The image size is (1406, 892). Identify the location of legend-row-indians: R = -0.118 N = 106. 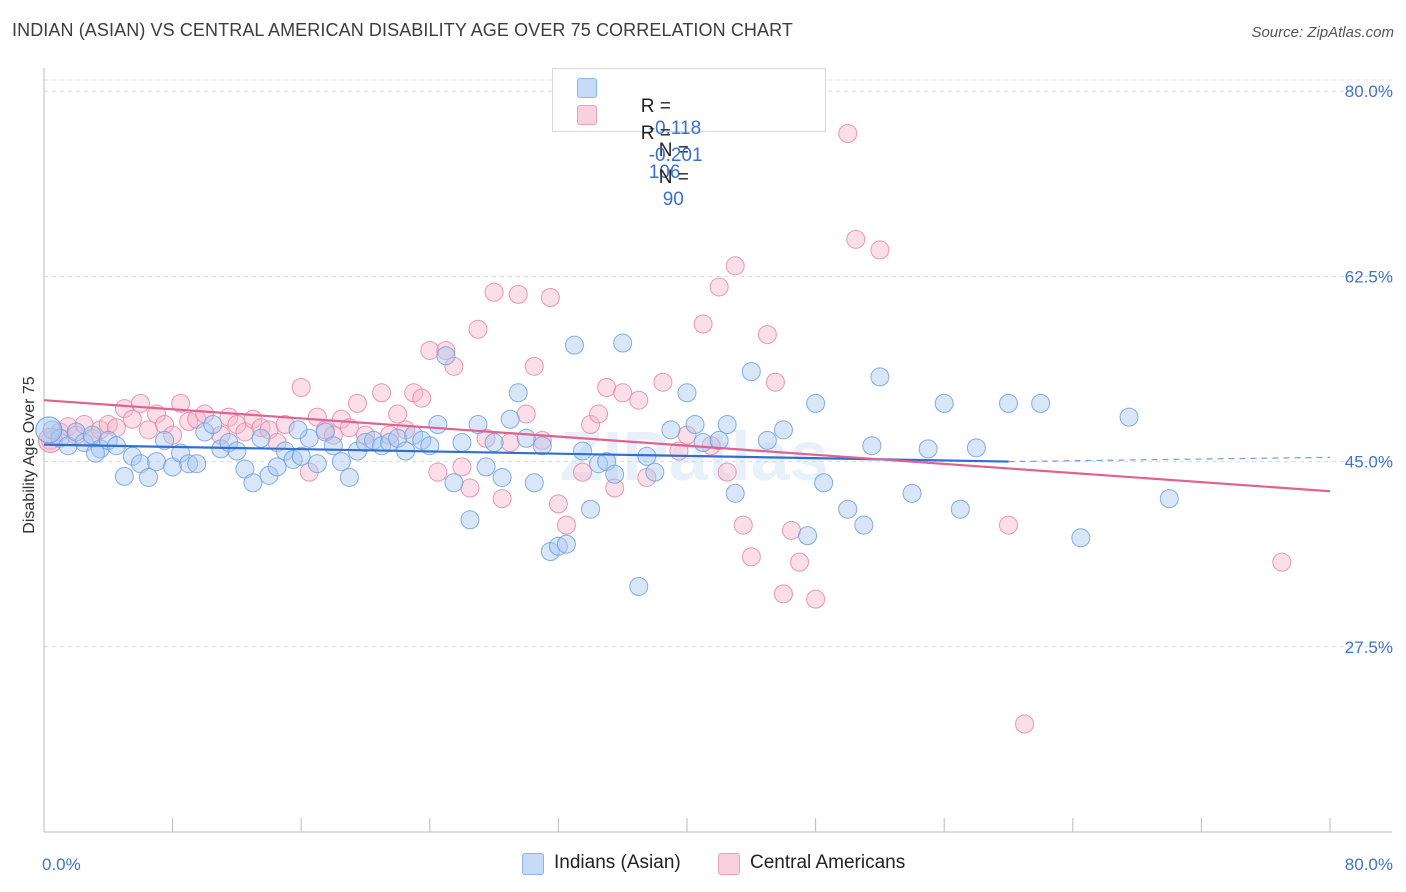
(639, 128).